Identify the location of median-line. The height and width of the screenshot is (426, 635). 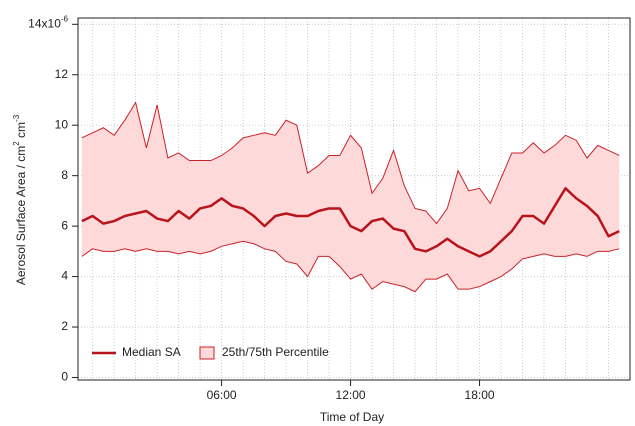
(350, 222).